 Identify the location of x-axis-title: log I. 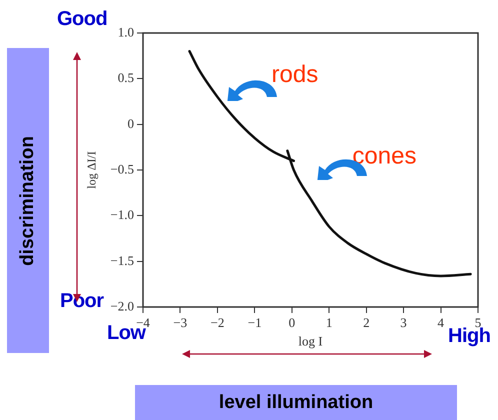
(310, 341).